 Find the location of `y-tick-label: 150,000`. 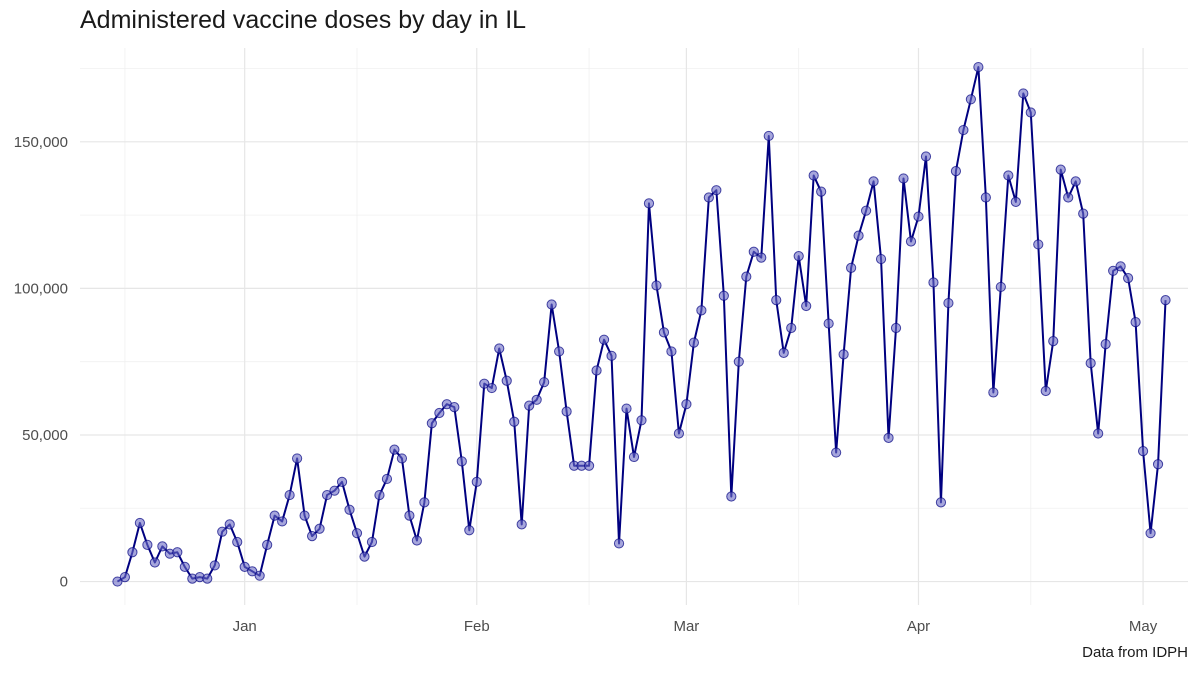

y-tick-label: 150,000 is located at coordinates (41, 142).